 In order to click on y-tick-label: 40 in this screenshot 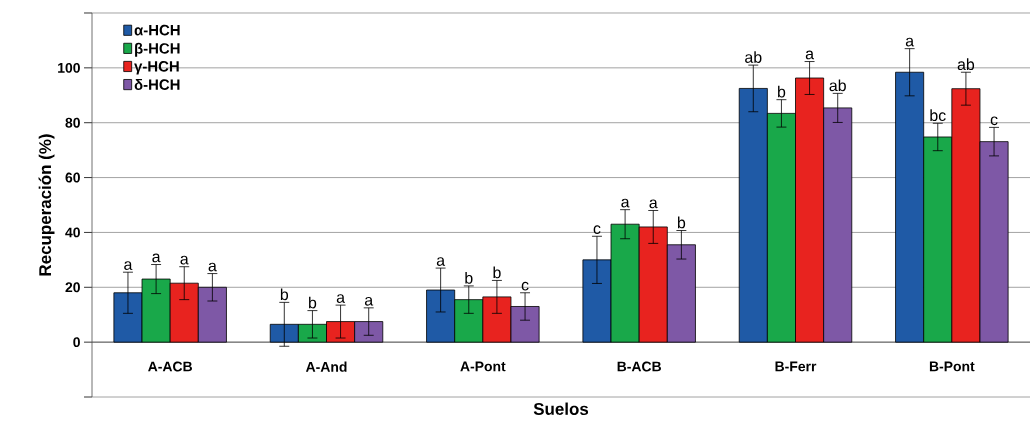, I will do `click(72, 232)`.